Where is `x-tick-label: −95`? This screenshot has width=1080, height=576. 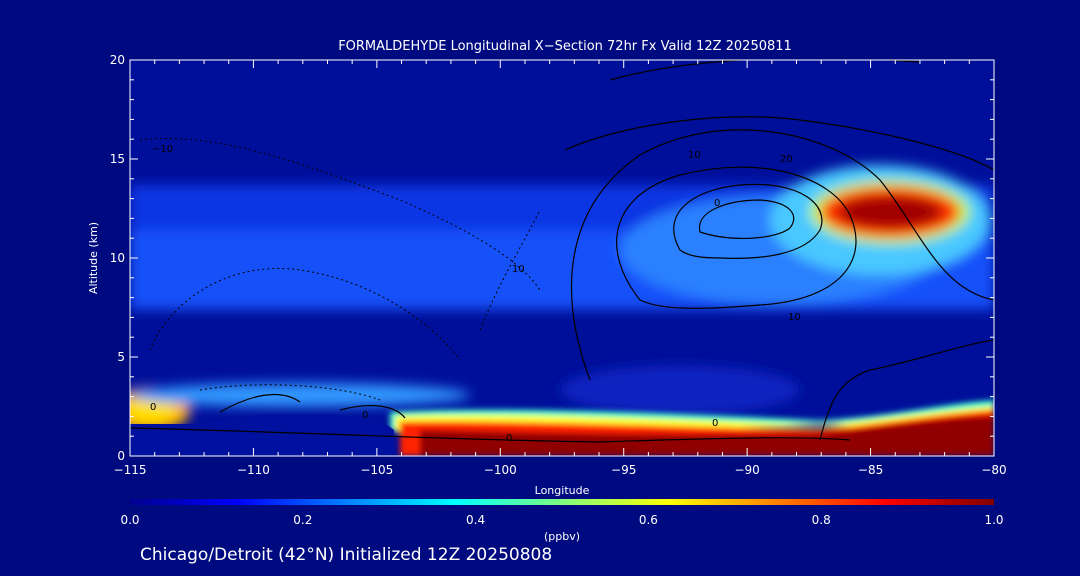
x-tick-label: −95 is located at coordinates (623, 470).